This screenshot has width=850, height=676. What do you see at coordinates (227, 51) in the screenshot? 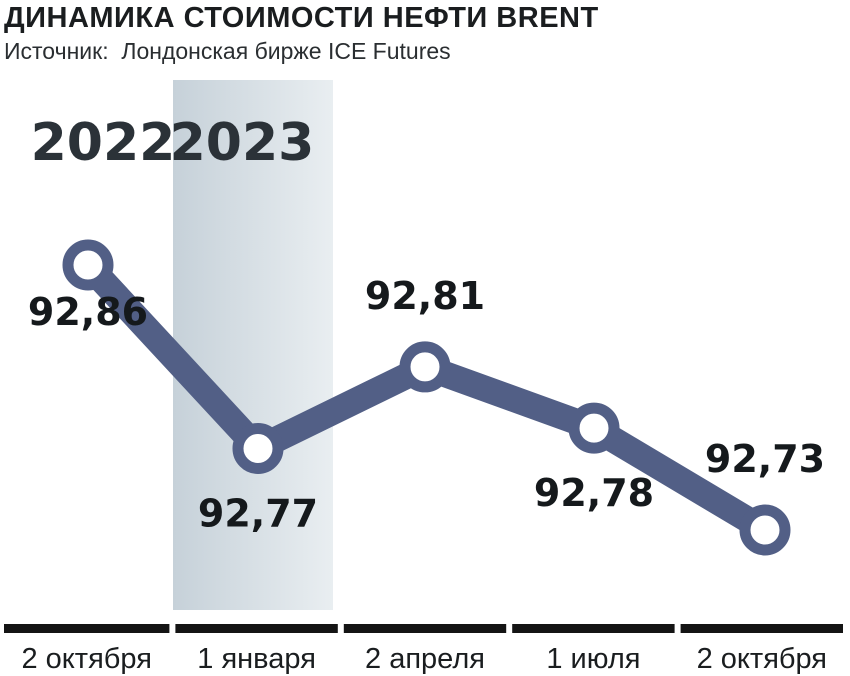
I see `chart-subtitle: Источник: Лондонская бирже ICE Futures` at bounding box center [227, 51].